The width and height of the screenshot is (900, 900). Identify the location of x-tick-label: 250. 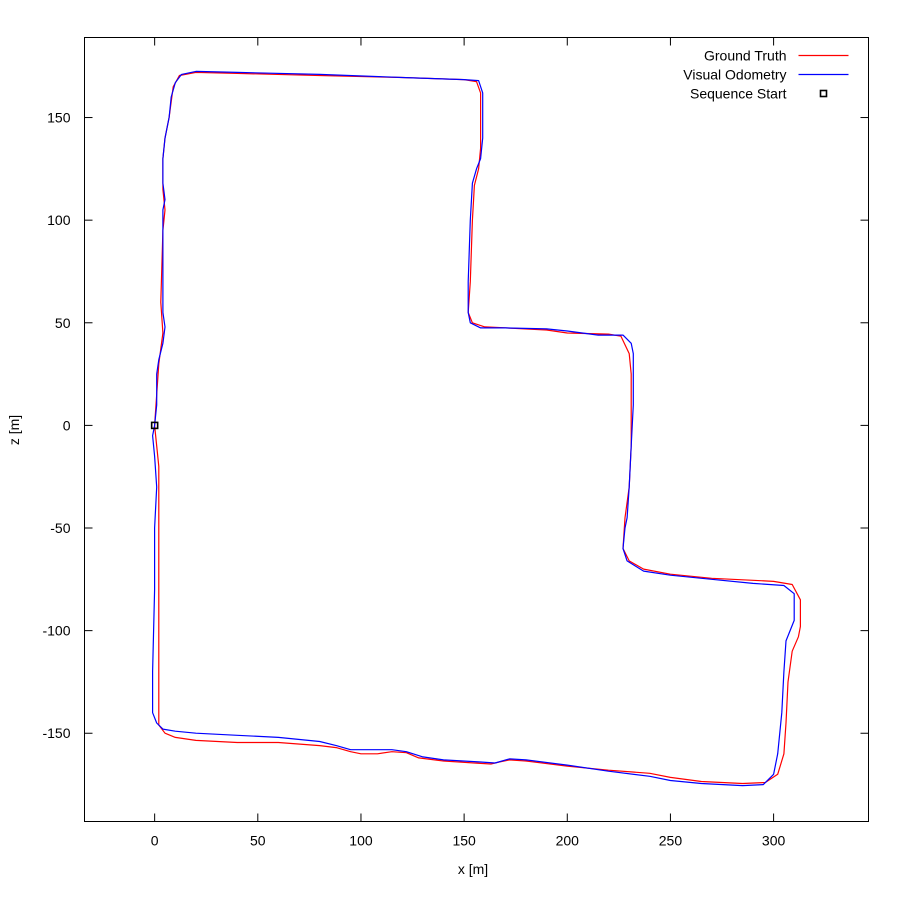
(671, 841).